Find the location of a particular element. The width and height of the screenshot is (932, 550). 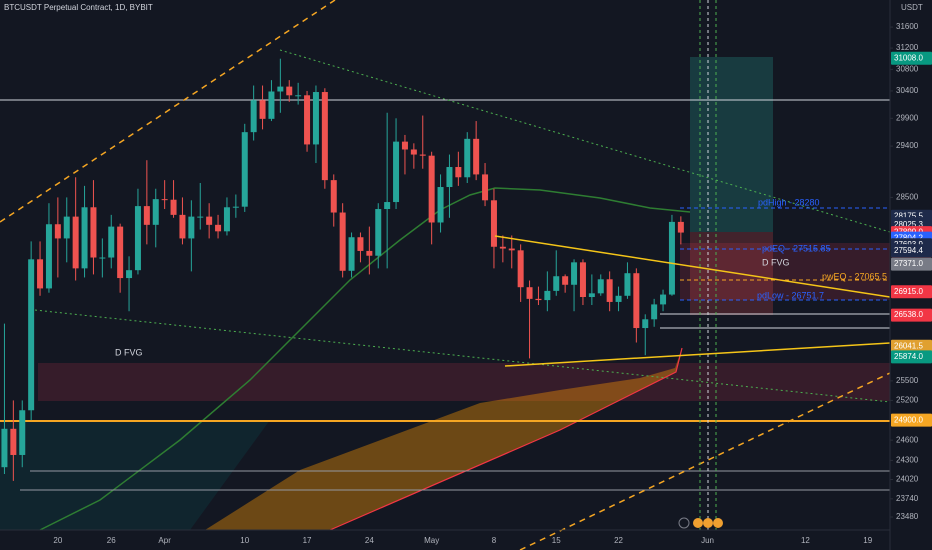

annotation: pdEQ - 27515.85 is located at coordinates (796, 248).